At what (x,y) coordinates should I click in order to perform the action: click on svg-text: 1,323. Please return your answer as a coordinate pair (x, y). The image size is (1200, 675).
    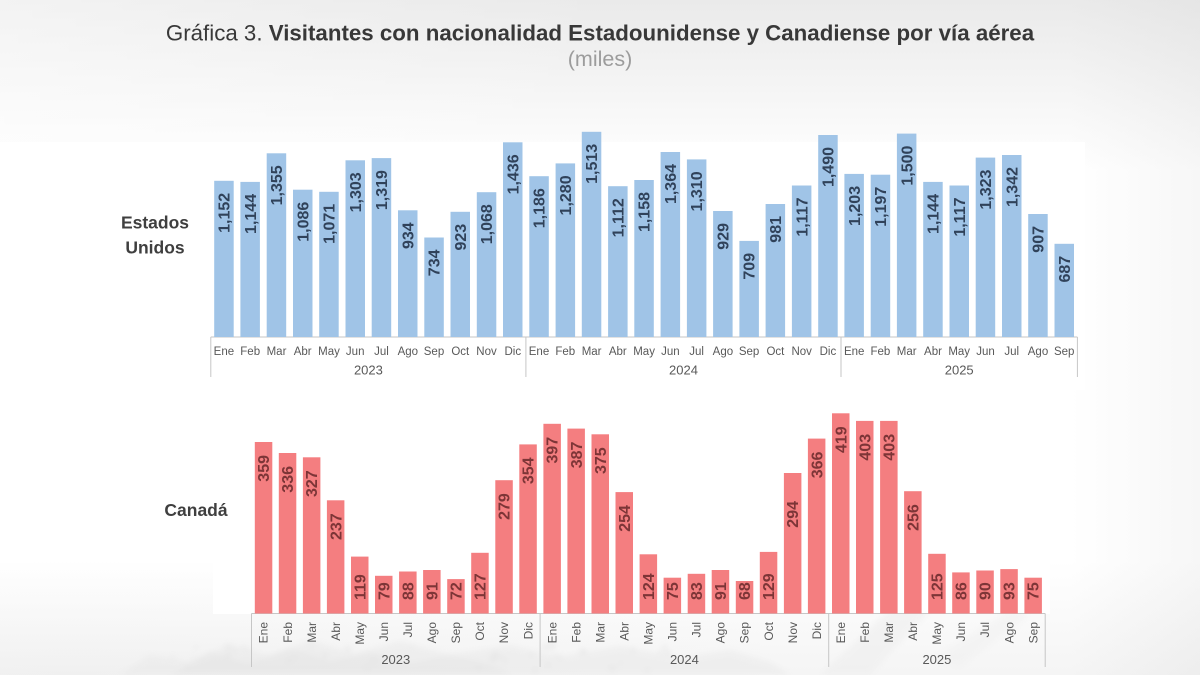
    Looking at the image, I should click on (986, 190).